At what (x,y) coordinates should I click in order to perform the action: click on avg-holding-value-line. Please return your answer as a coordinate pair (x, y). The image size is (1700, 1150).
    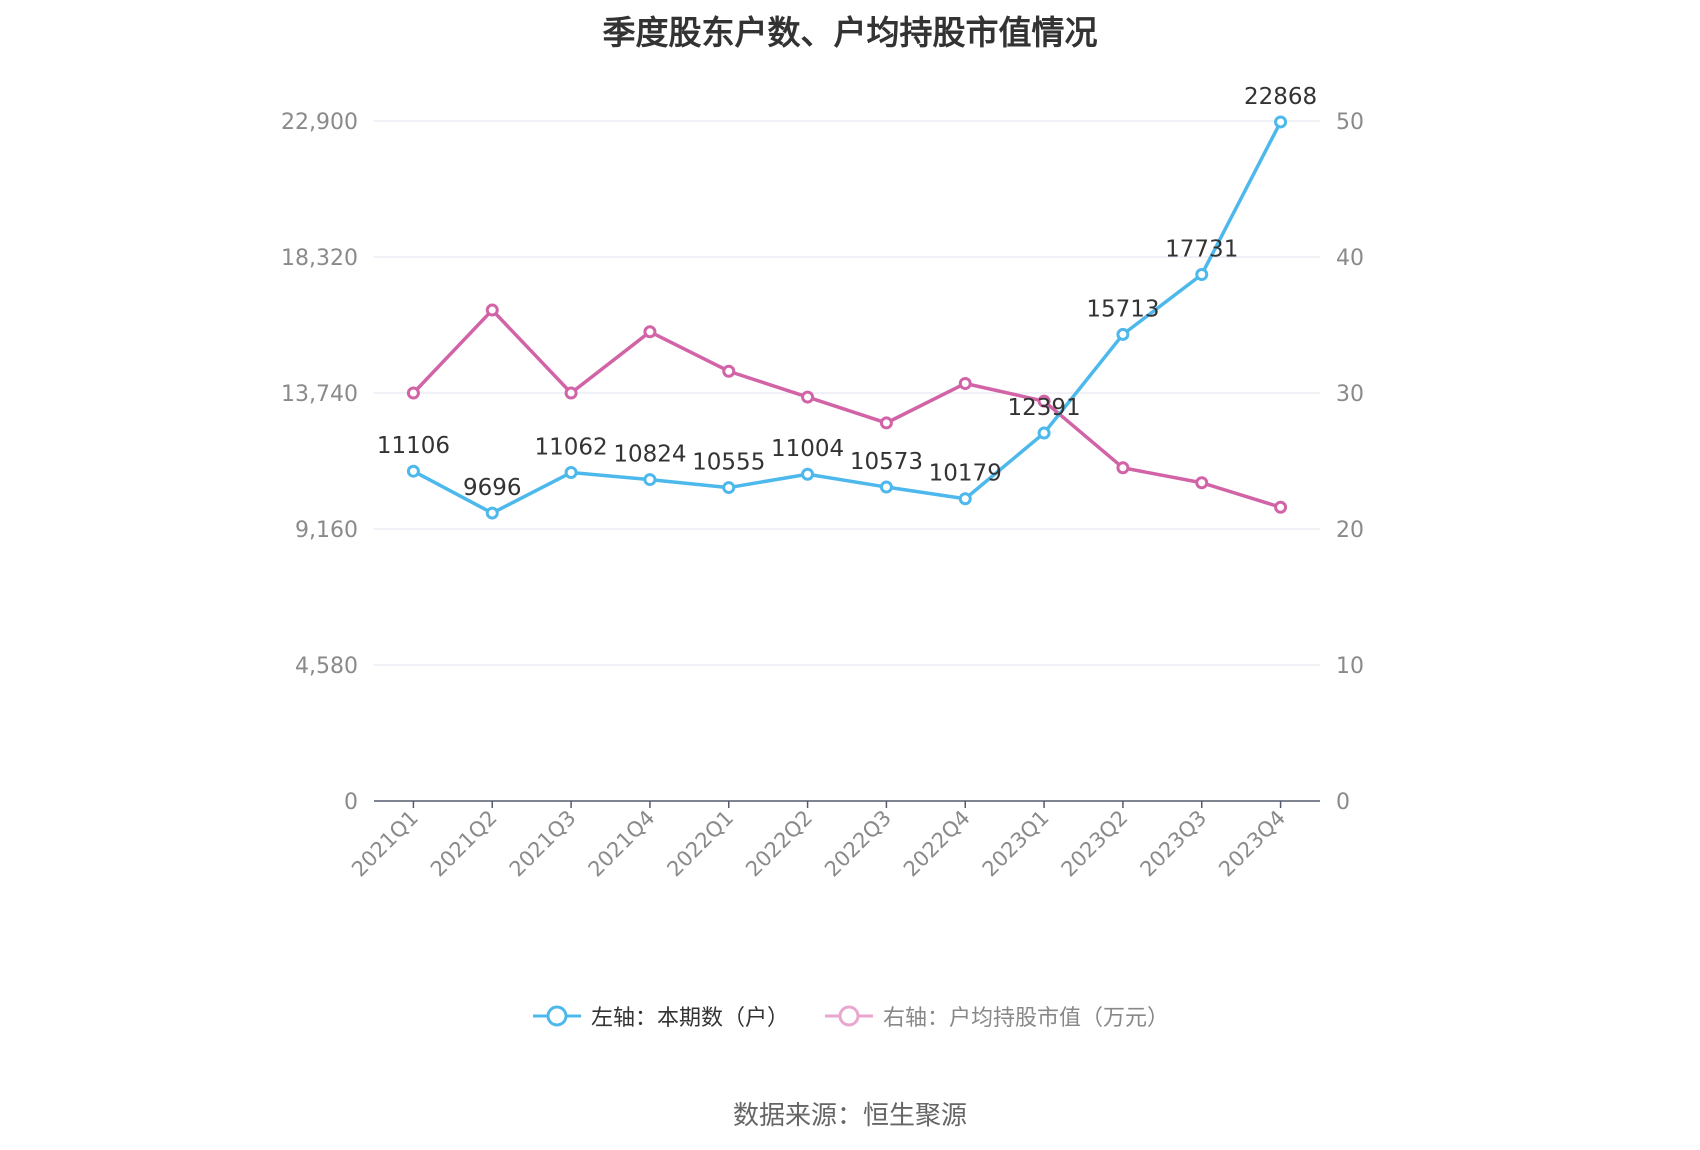
    Looking at the image, I should click on (847, 408).